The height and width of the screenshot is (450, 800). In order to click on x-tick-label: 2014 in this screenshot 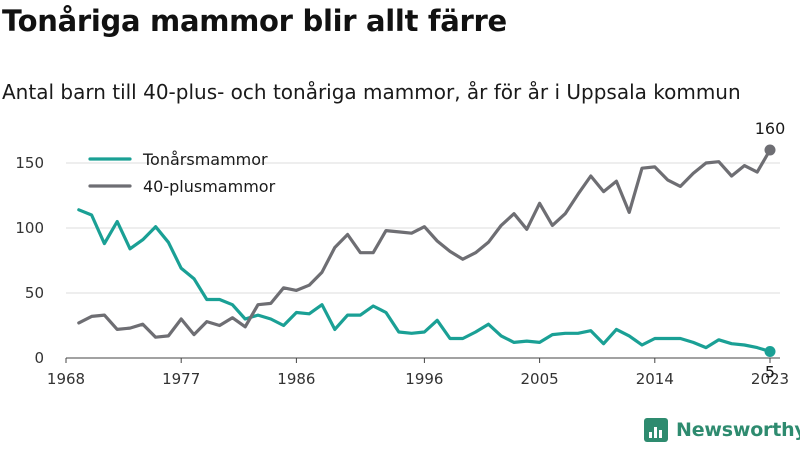, I will do `click(655, 379)`.